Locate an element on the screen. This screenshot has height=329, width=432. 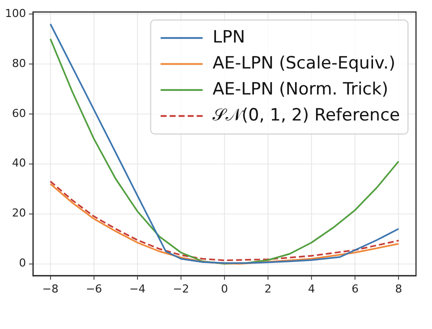
x-tick-label: 8 is located at coordinates (398, 289).